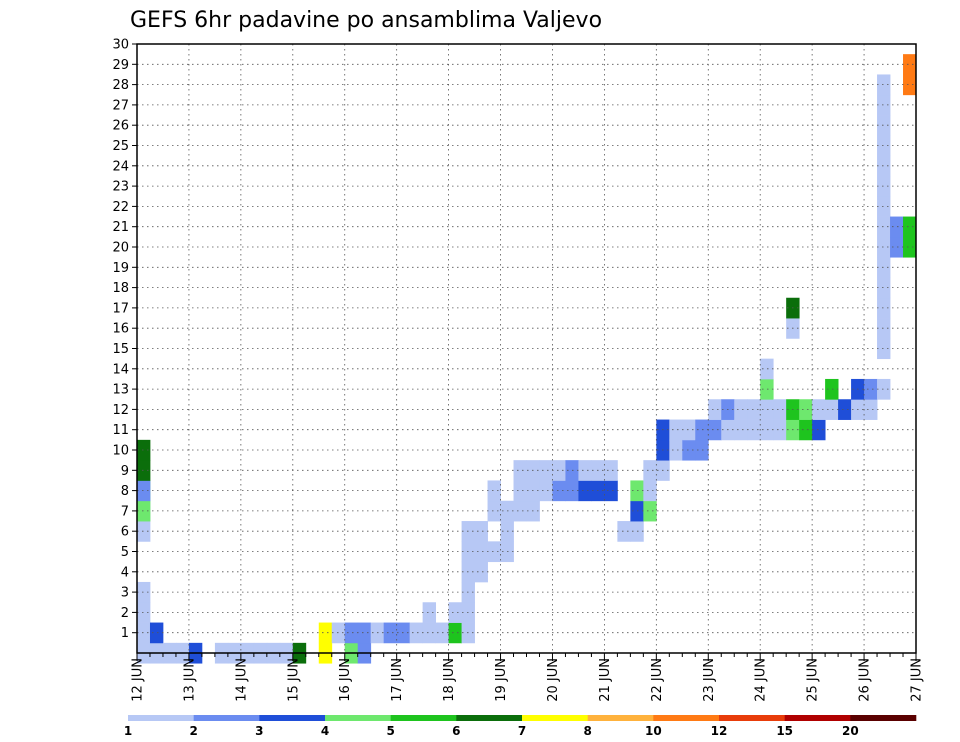 The width and height of the screenshot is (960, 742). What do you see at coordinates (865, 680) in the screenshot?
I see `x-tick-label: 26 JUN` at bounding box center [865, 680].